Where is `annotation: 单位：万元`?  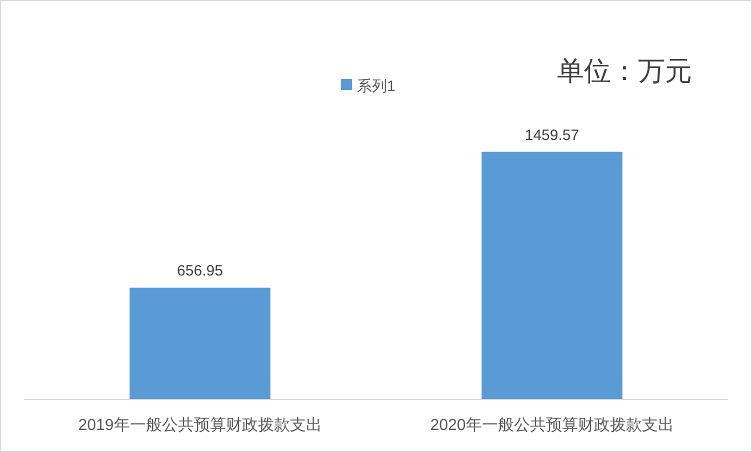
annotation: 单位：万元 is located at coordinates (624, 71).